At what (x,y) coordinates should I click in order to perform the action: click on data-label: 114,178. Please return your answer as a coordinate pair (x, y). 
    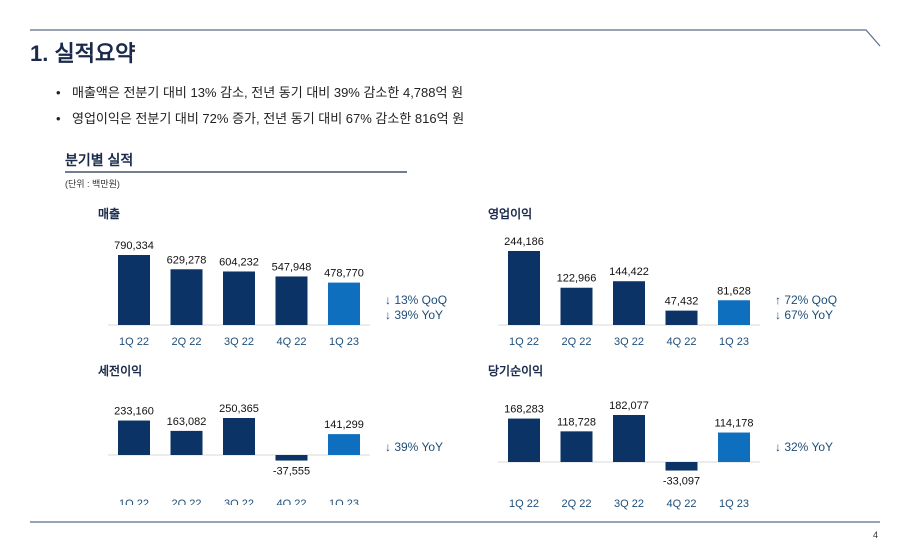
    Looking at the image, I should click on (734, 424).